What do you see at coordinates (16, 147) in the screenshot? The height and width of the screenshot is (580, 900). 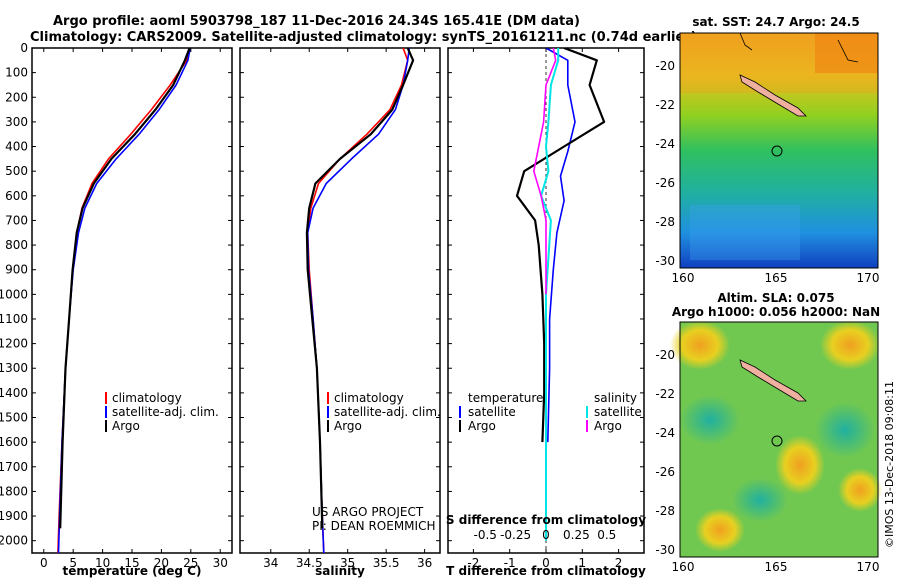 I see `depth-tick-label: 400` at bounding box center [16, 147].